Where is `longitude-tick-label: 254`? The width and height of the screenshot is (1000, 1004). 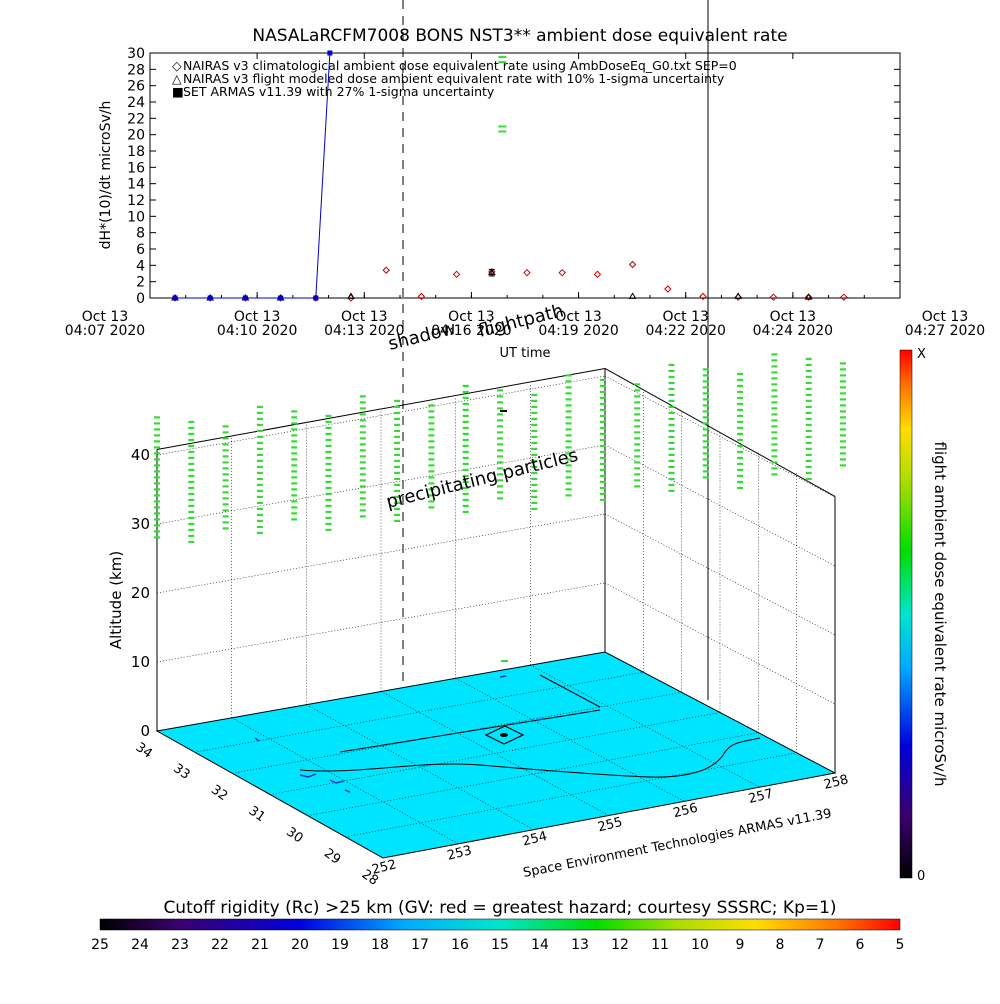
longitude-tick-label: 254 is located at coordinates (535, 839).